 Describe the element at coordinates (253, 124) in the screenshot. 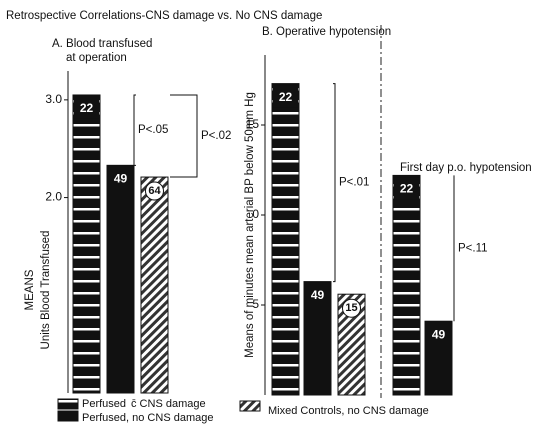

I see `y-tick-label: 15` at that location.